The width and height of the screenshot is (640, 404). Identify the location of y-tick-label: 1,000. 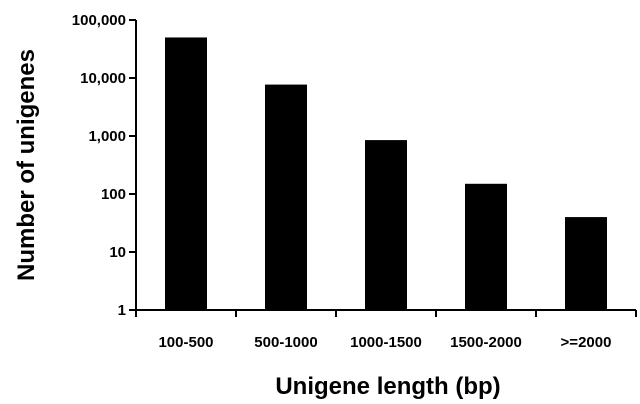
(107, 136).